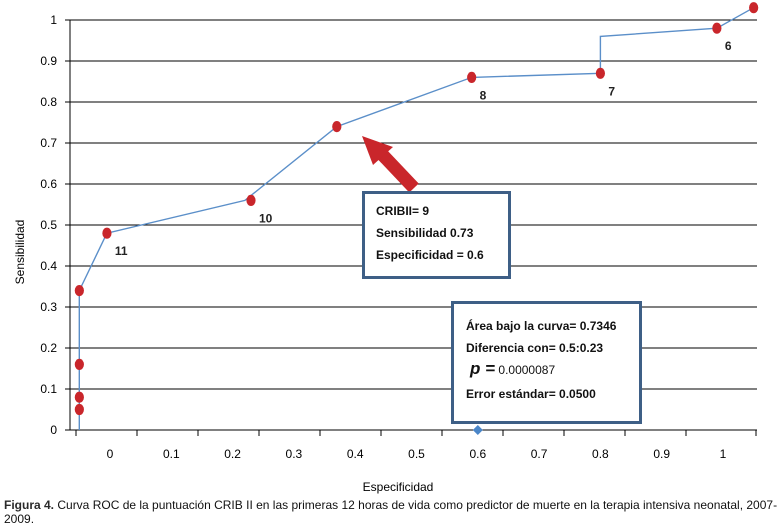 The width and height of the screenshot is (781, 532). What do you see at coordinates (483, 95) in the screenshot?
I see `point-label-8: 8` at bounding box center [483, 95].